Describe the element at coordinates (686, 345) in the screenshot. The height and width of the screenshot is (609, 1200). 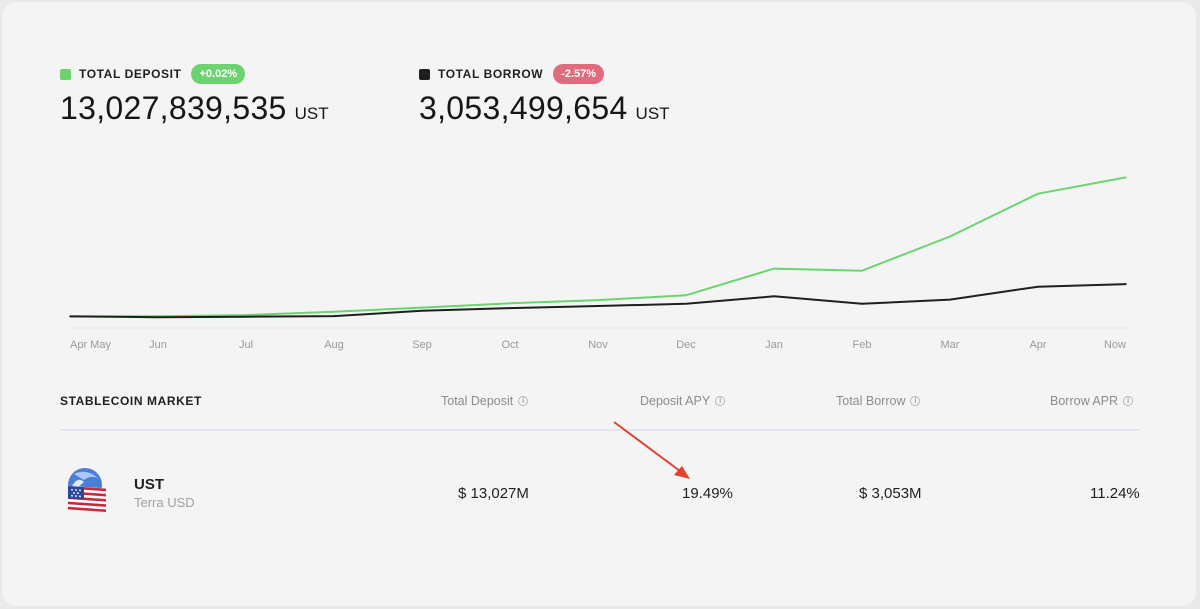
I see `x-tick-label: Dec` at that location.